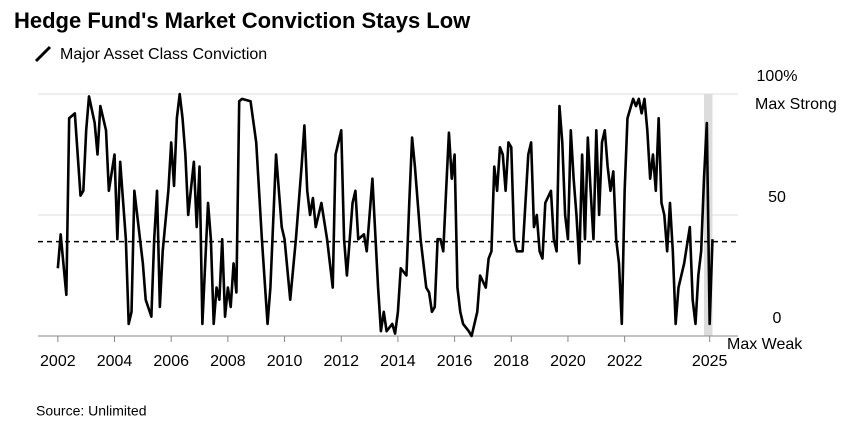 The width and height of the screenshot is (845, 442). I want to click on x-tick-label: 2016, so click(455, 361).